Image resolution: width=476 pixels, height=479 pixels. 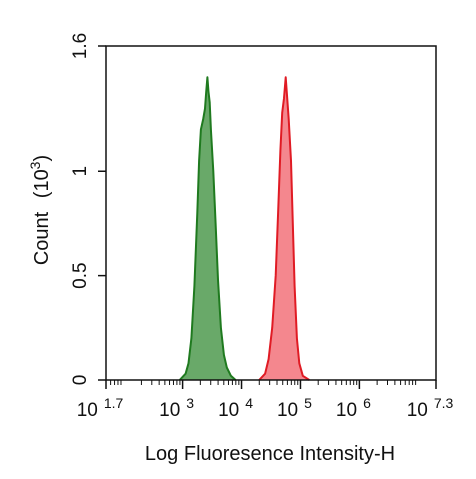 What do you see at coordinates (294, 408) in the screenshot?
I see `x-tick-label-3: 10 5` at bounding box center [294, 408].